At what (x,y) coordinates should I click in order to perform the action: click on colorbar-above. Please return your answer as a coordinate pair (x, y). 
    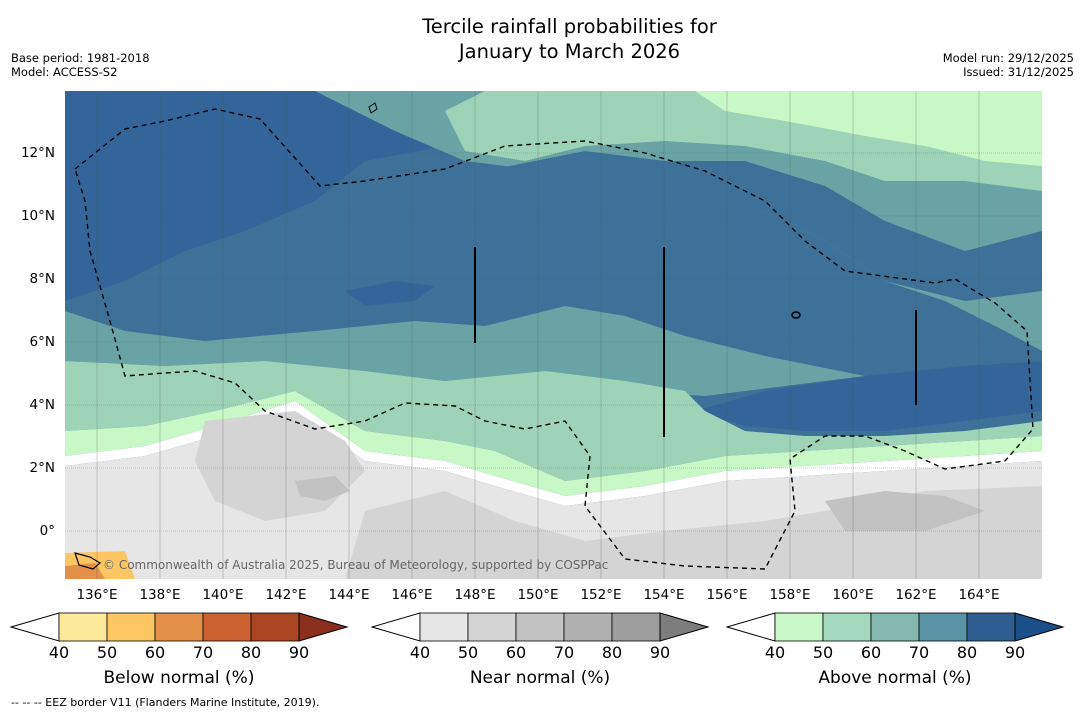
    Looking at the image, I should click on (895, 627).